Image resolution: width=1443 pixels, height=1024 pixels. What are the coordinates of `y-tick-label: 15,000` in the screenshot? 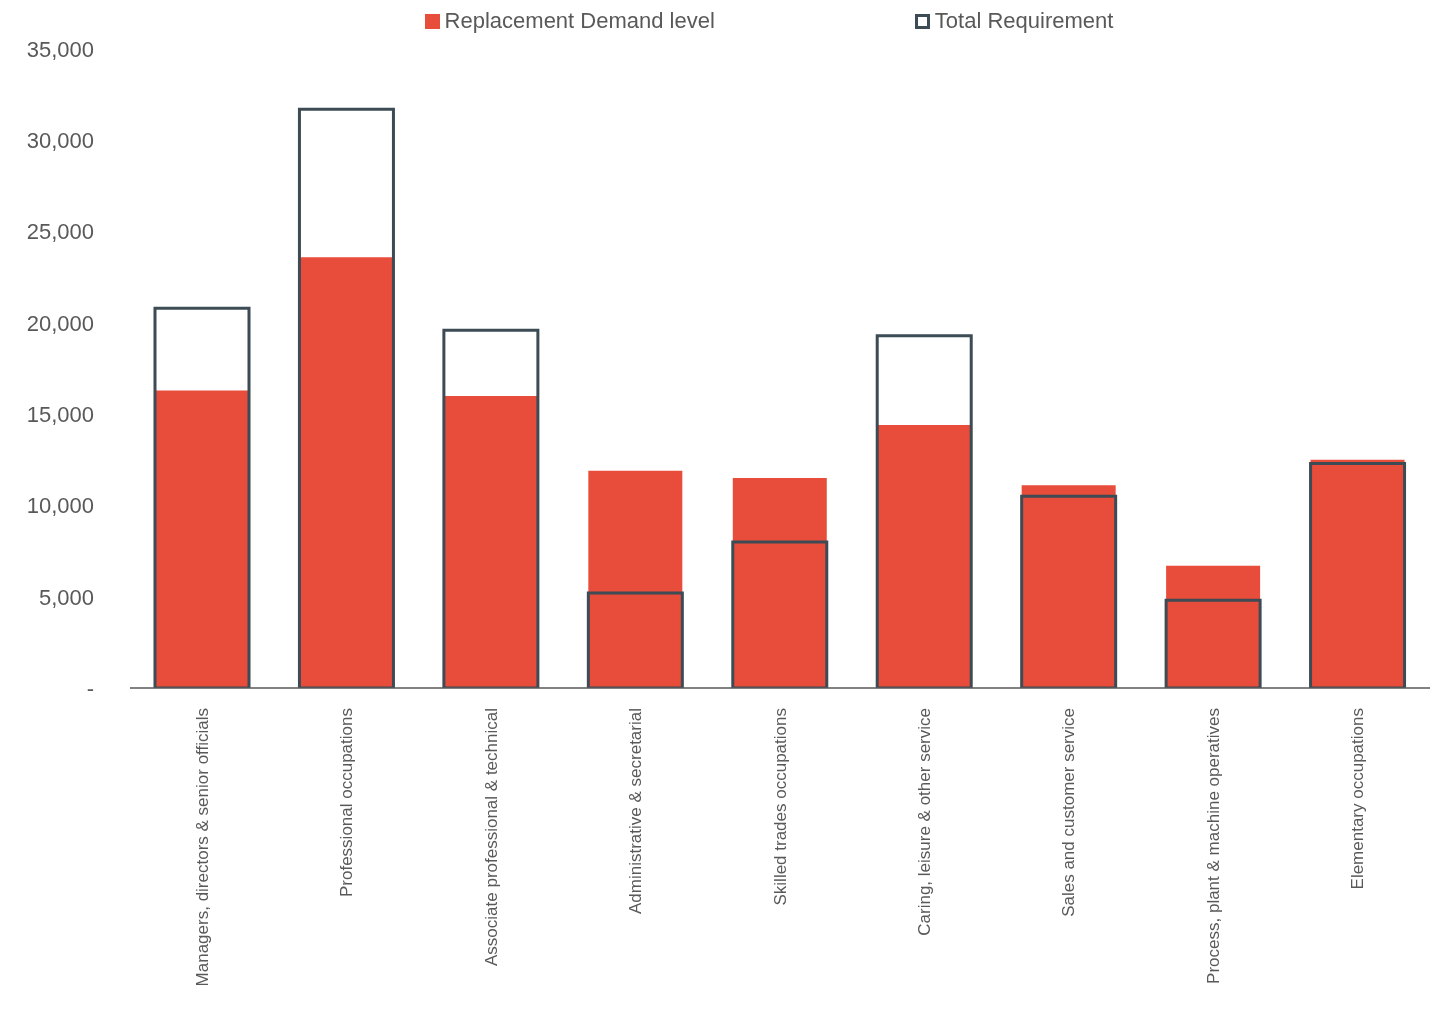 It's located at (60, 414).